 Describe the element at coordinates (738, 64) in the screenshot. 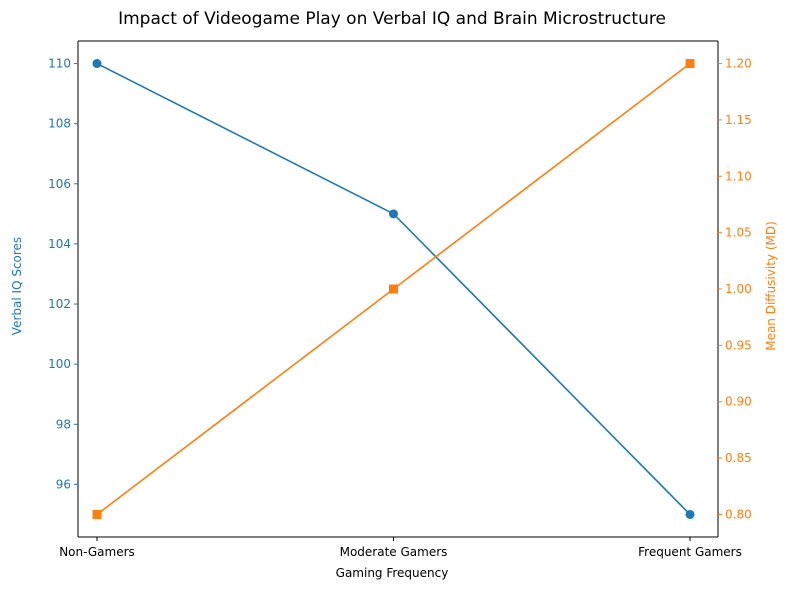

I see `y-right-tick-label: 1.20` at that location.